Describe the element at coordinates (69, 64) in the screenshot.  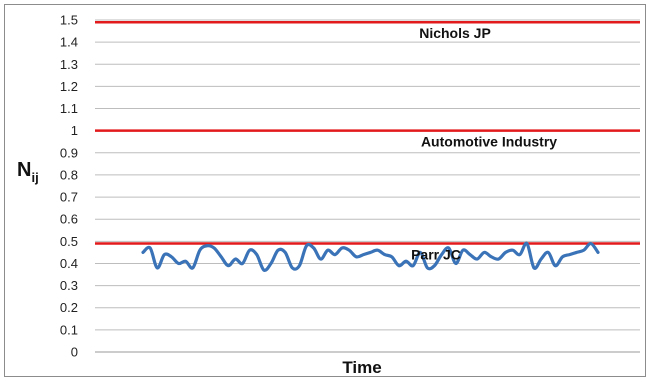
I see `y-tick-label: 1.3` at that location.